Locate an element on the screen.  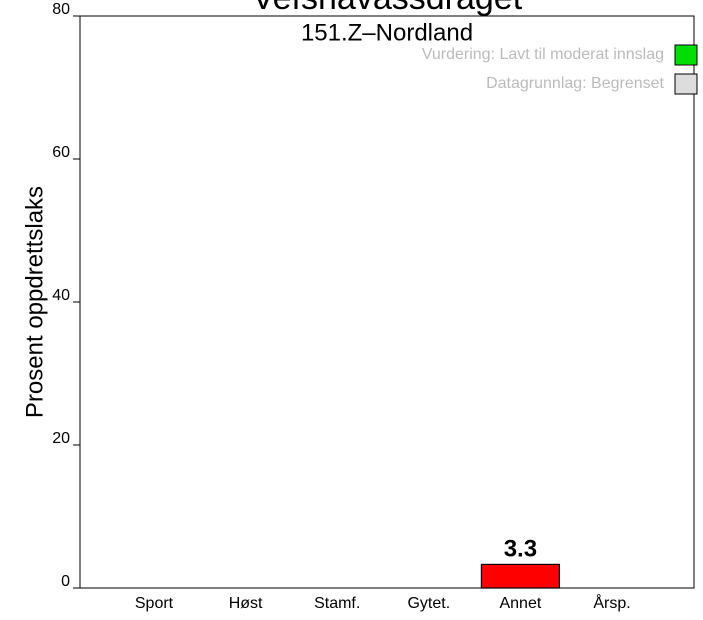
data-label: 3.3 is located at coordinates (520, 549).